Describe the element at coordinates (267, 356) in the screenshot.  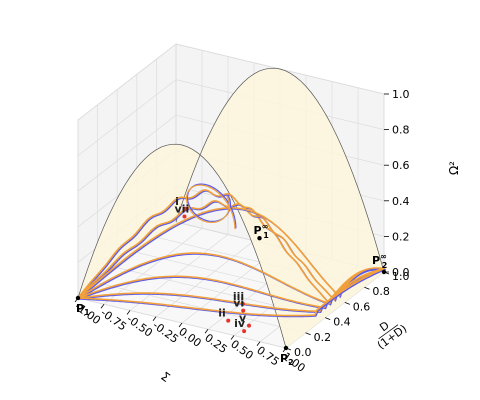
I see `x-tick-label: 0.75` at that location.